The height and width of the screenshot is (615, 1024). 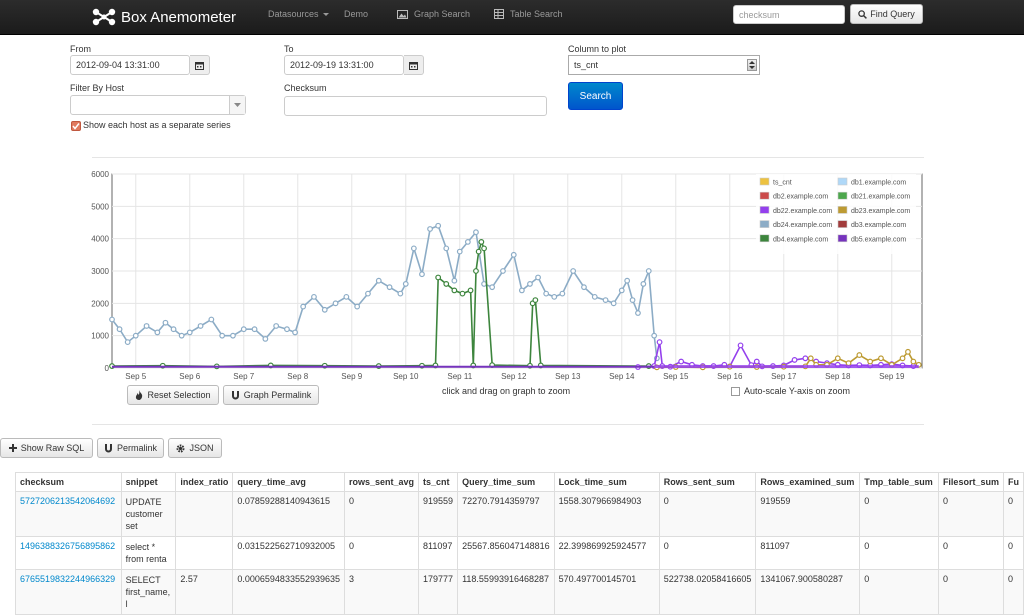 What do you see at coordinates (1013, 482) in the screenshot?
I see `column-header: Fu` at bounding box center [1013, 482].